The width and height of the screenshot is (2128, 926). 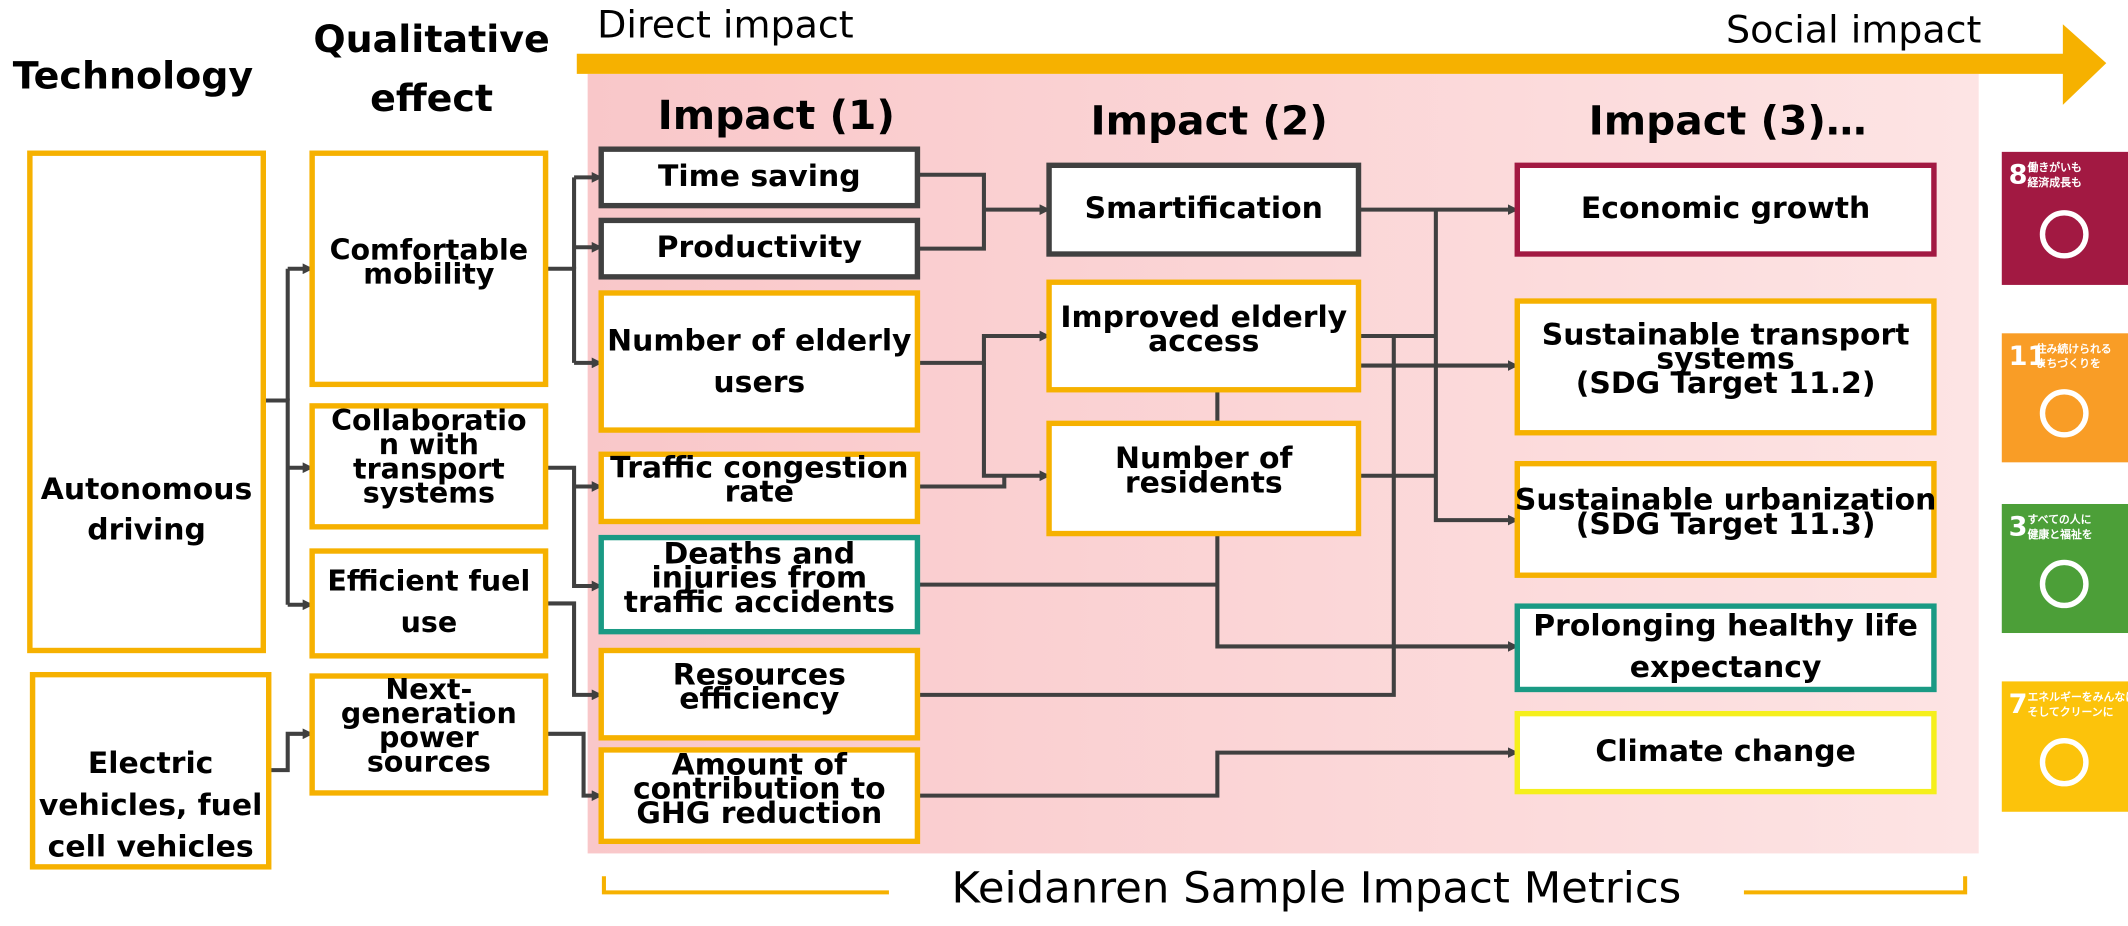 I want to click on node-label: contribution to, so click(x=759, y=789).